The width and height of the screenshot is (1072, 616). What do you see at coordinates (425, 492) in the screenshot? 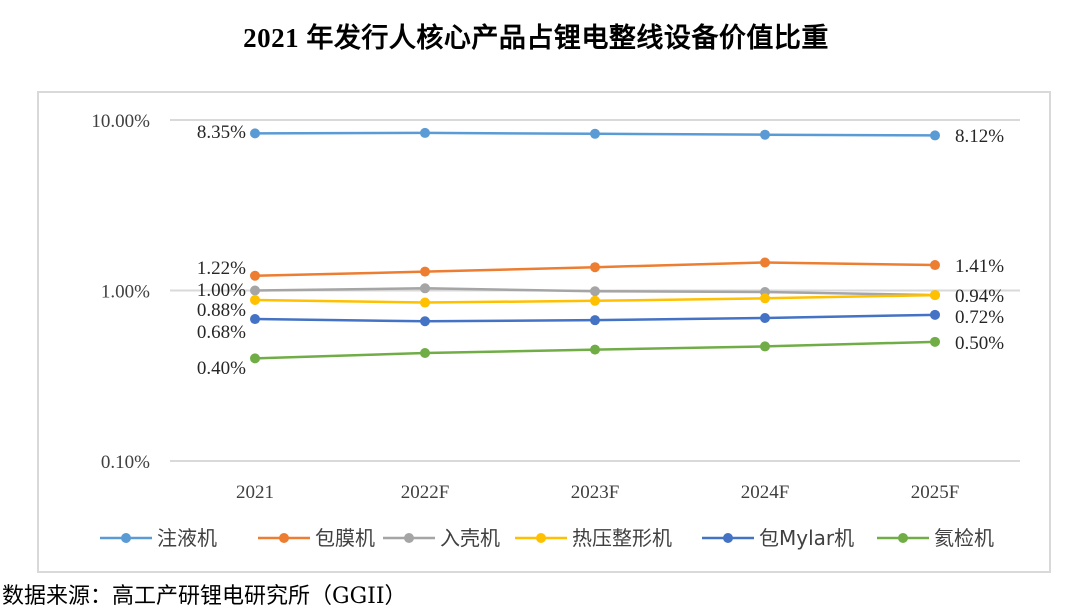
I see `x-tick-label: 2022F` at bounding box center [425, 492].